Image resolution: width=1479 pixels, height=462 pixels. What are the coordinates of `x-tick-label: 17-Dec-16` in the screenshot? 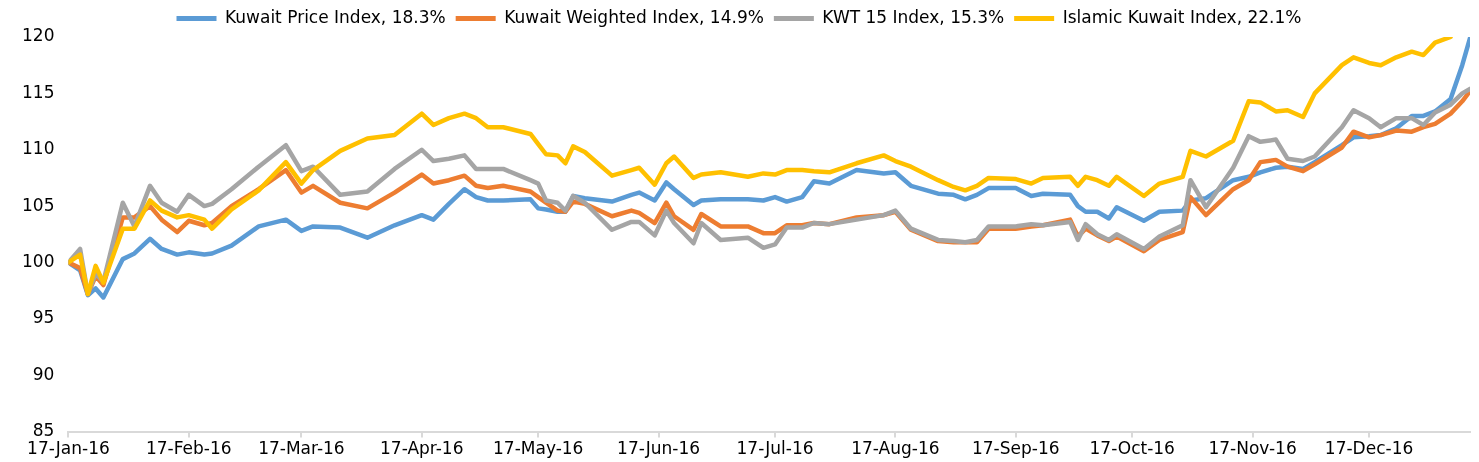 It's located at (1369, 448).